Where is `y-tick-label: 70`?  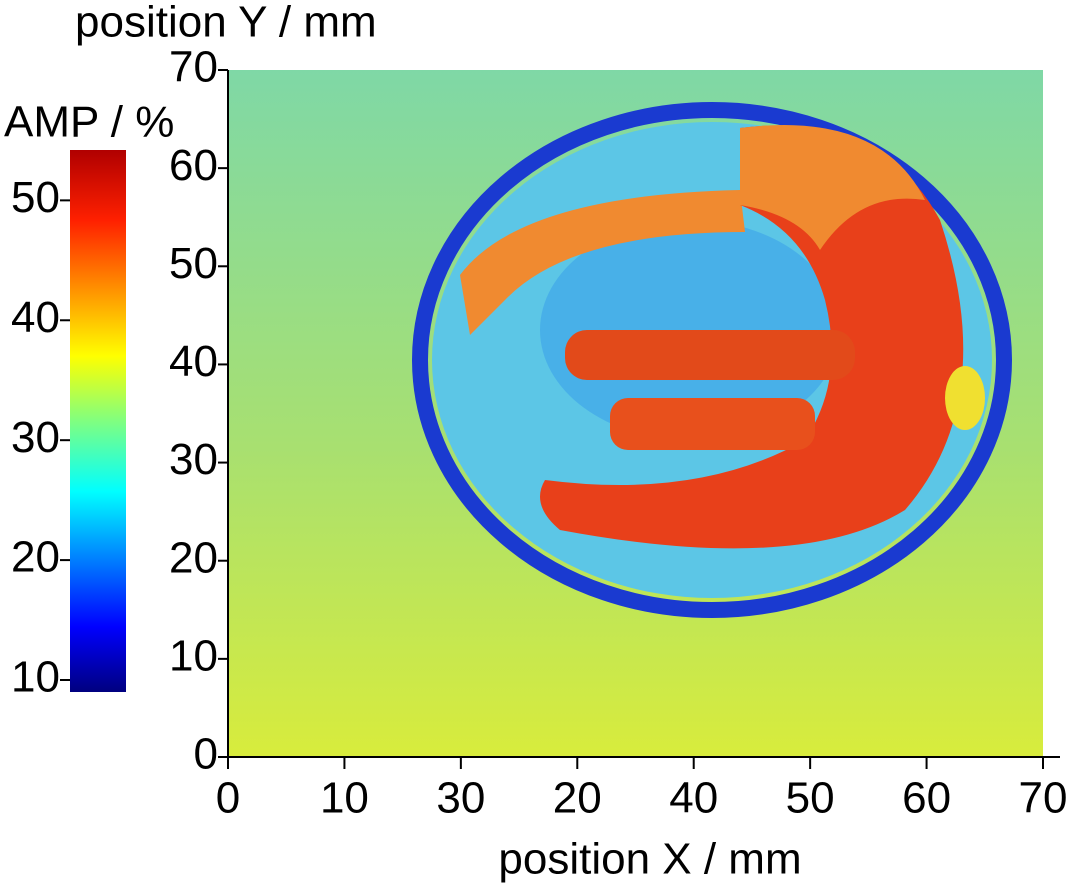 y-tick-label: 70 is located at coordinates (193, 67).